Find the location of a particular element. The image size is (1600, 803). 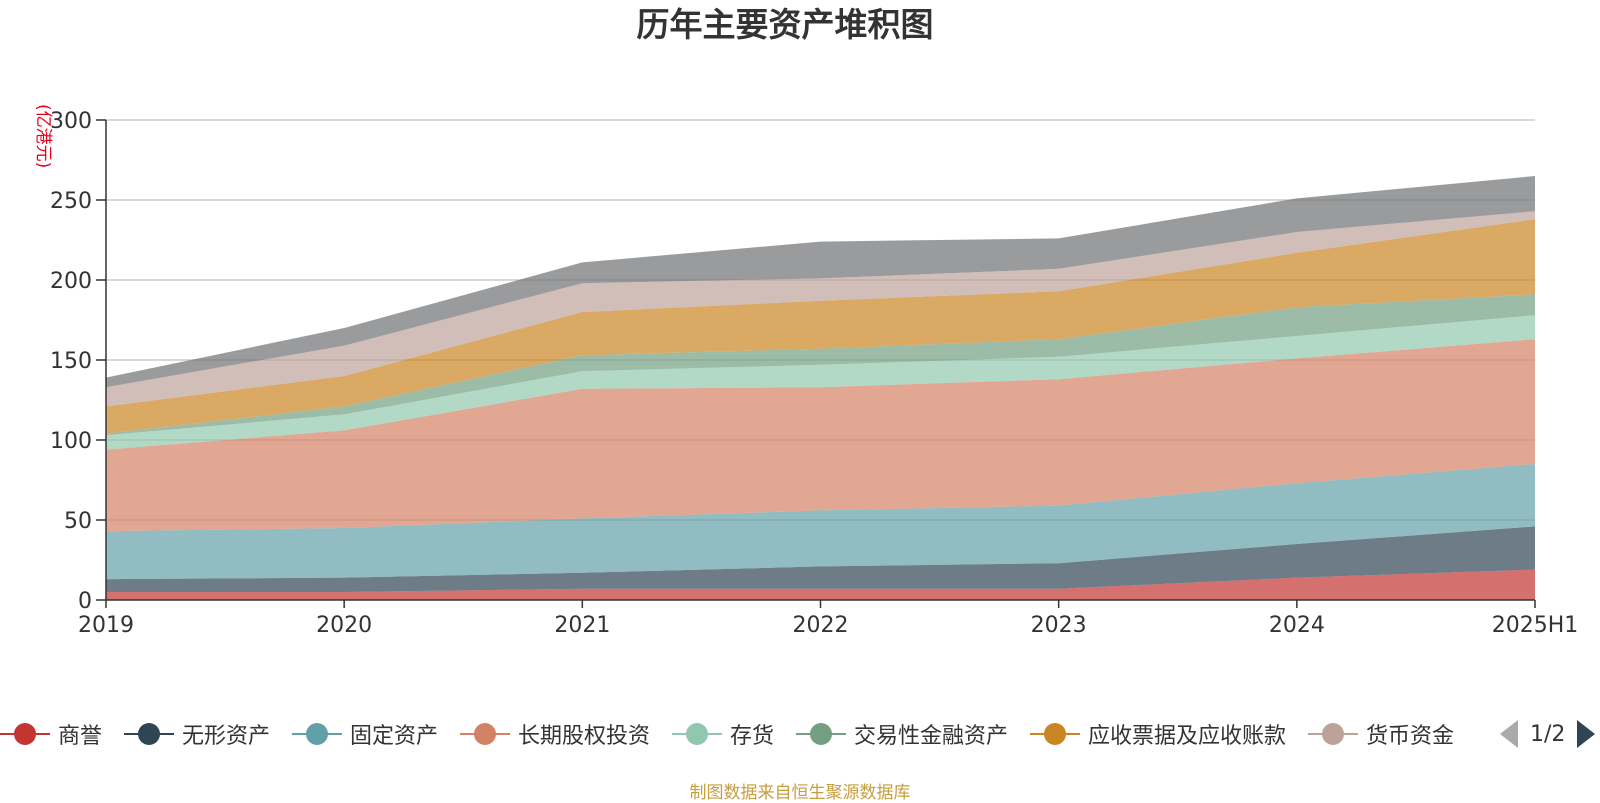

legend-item: 无形资产 is located at coordinates (197, 734).